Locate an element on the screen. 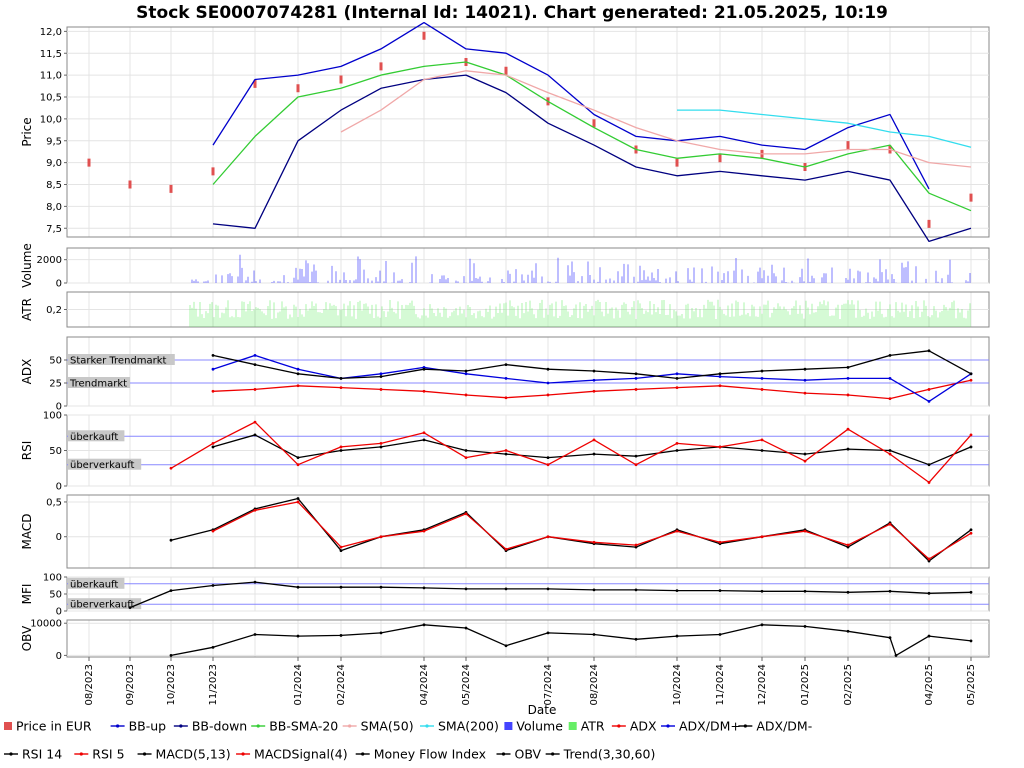  legend-label: MACDSignal(4) is located at coordinates (301, 754).